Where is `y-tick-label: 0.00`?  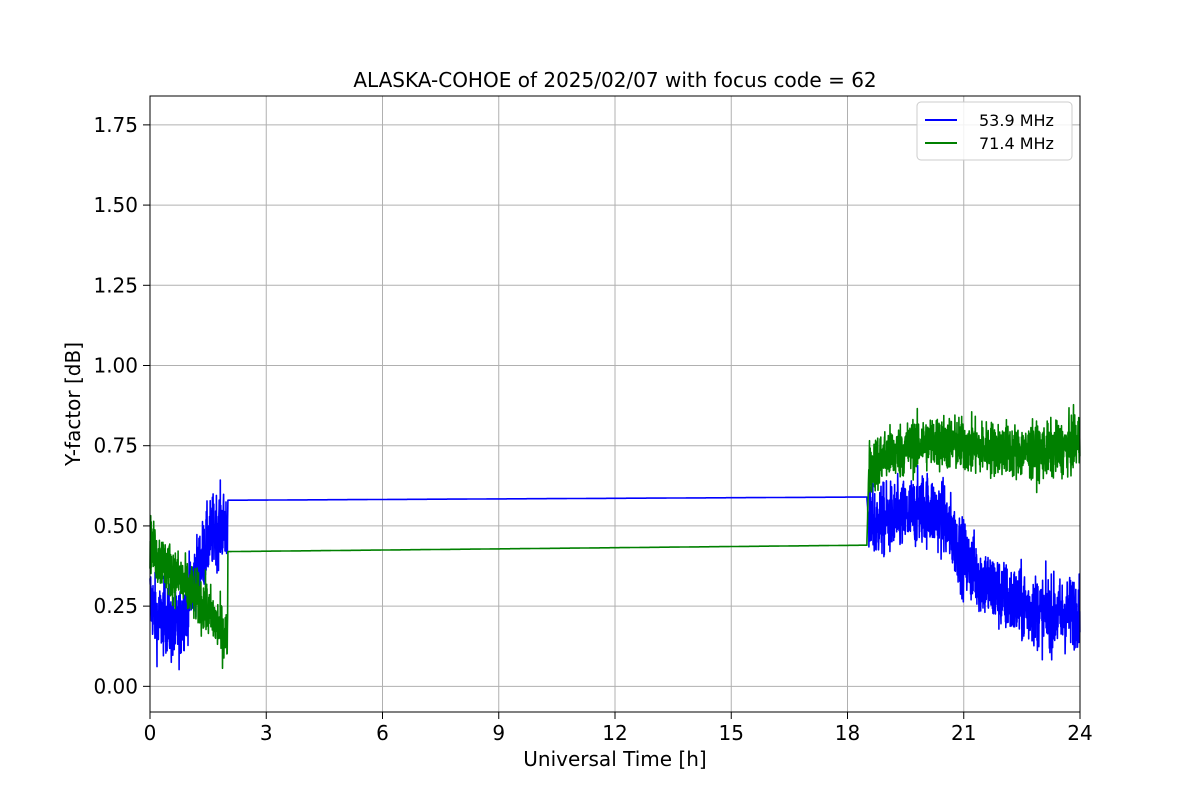 y-tick-label: 0.00 is located at coordinates (115, 686).